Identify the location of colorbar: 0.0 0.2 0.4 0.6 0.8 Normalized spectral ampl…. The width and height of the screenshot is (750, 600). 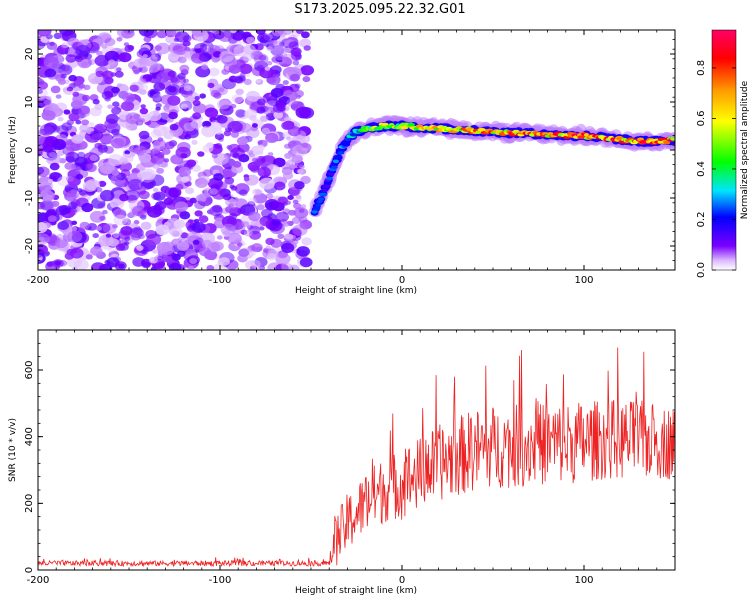
(723, 153).